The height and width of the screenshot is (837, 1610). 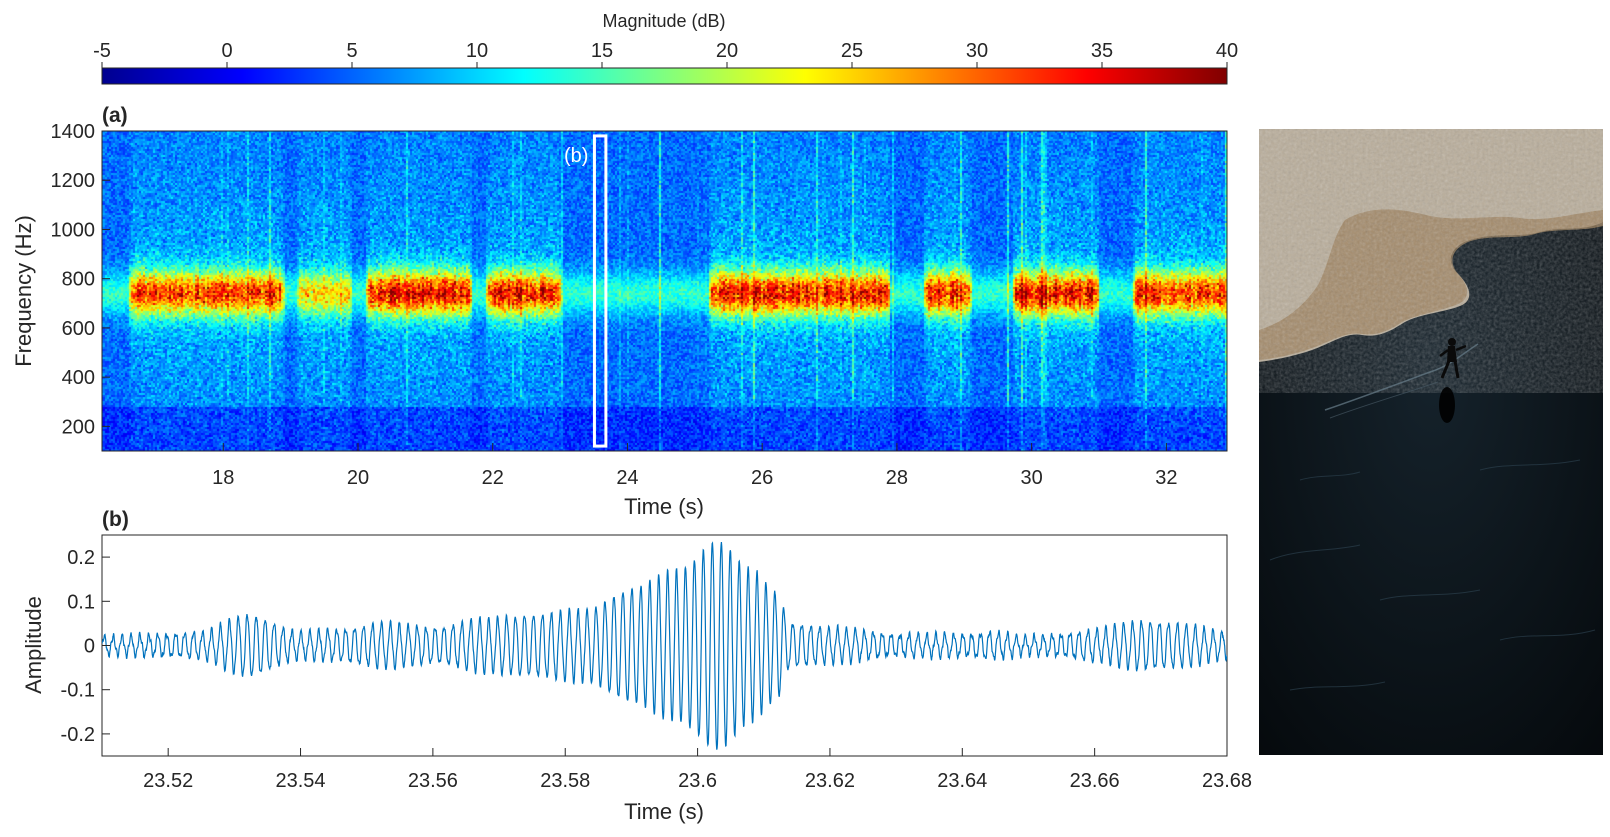 What do you see at coordinates (73, 230) in the screenshot?
I see `spectrogram-y-tick-label: 1000` at bounding box center [73, 230].